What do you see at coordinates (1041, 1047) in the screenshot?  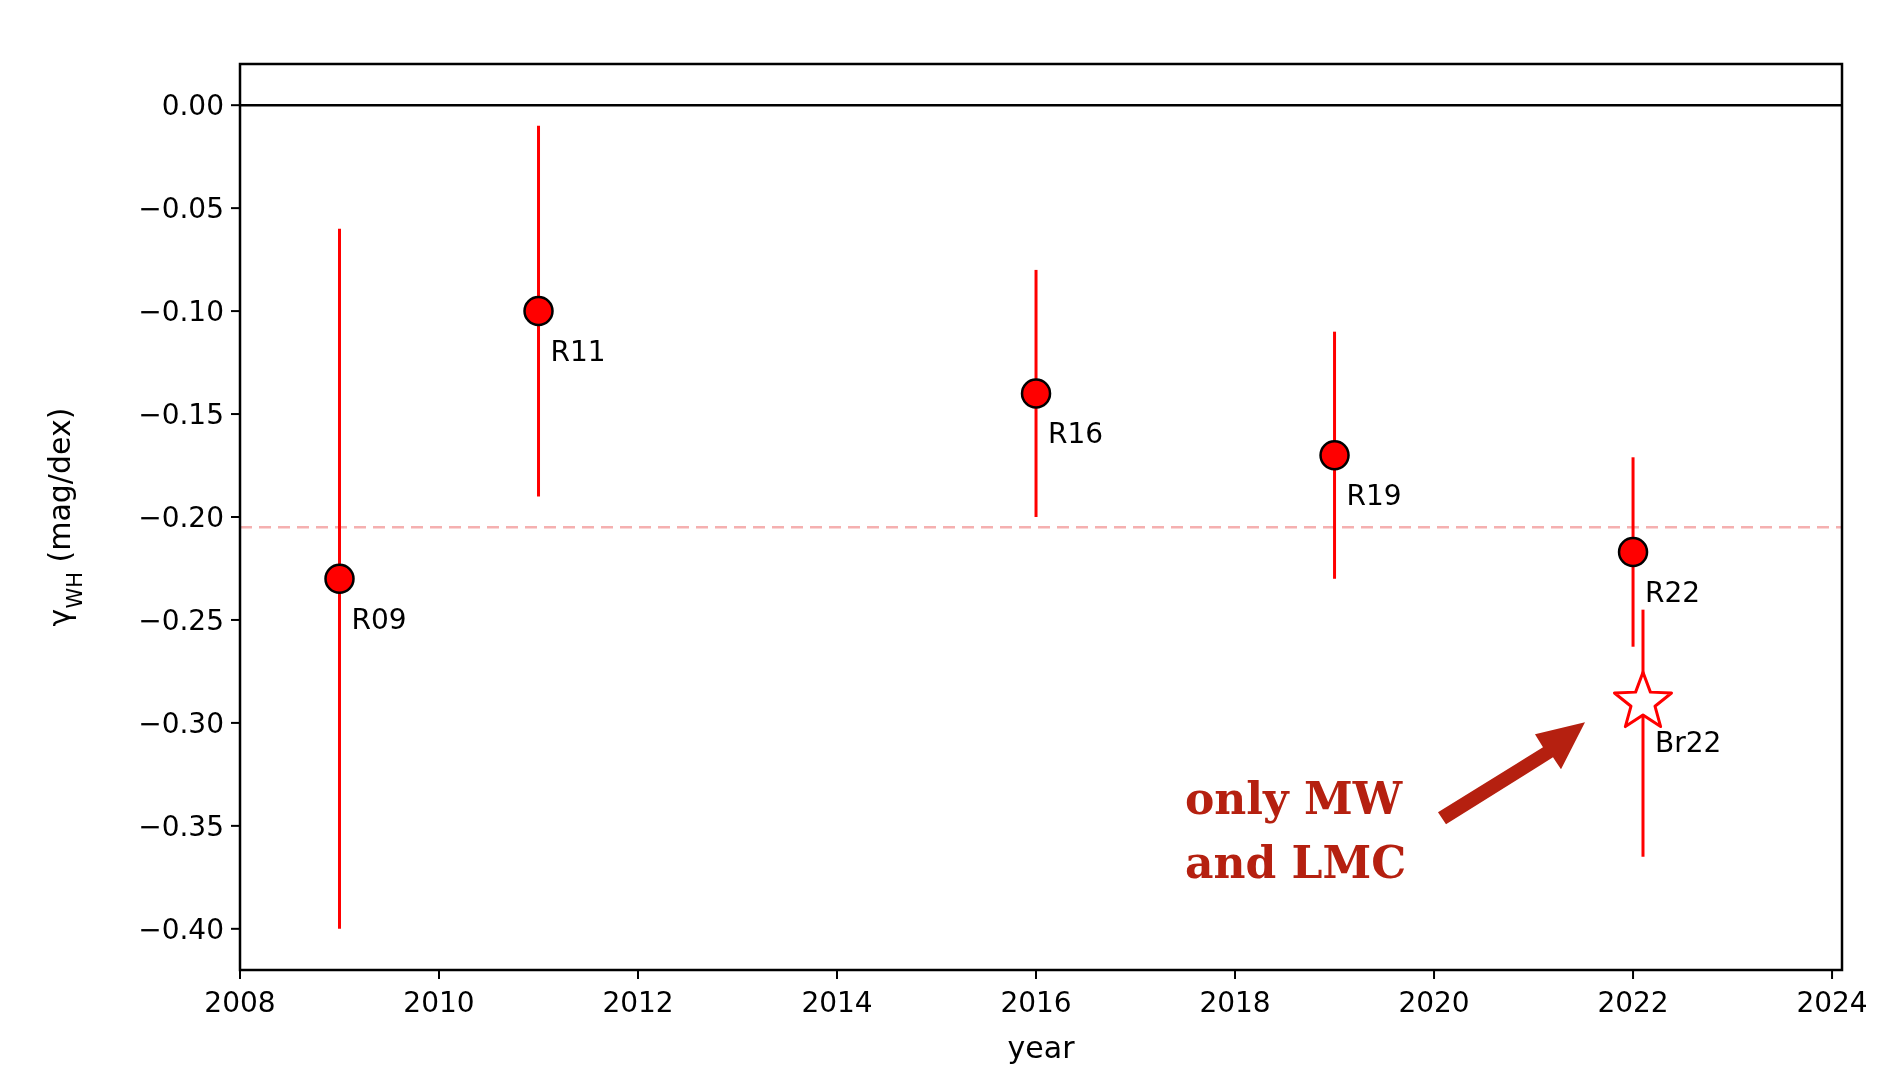 I see `x-axis-title: year` at bounding box center [1041, 1047].